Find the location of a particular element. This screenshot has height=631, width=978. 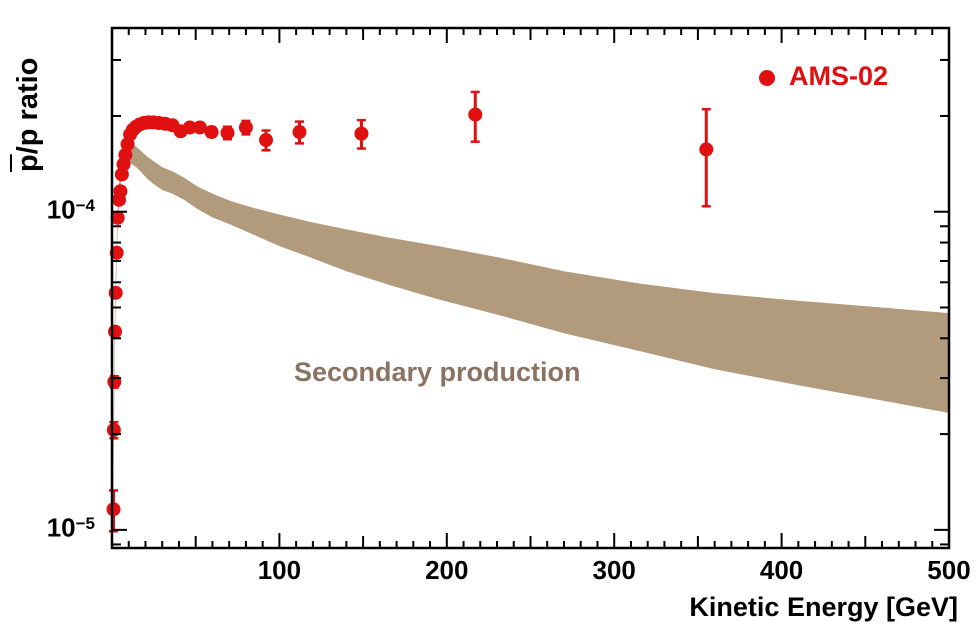

pbar-symbol: p is located at coordinates (28, 163).